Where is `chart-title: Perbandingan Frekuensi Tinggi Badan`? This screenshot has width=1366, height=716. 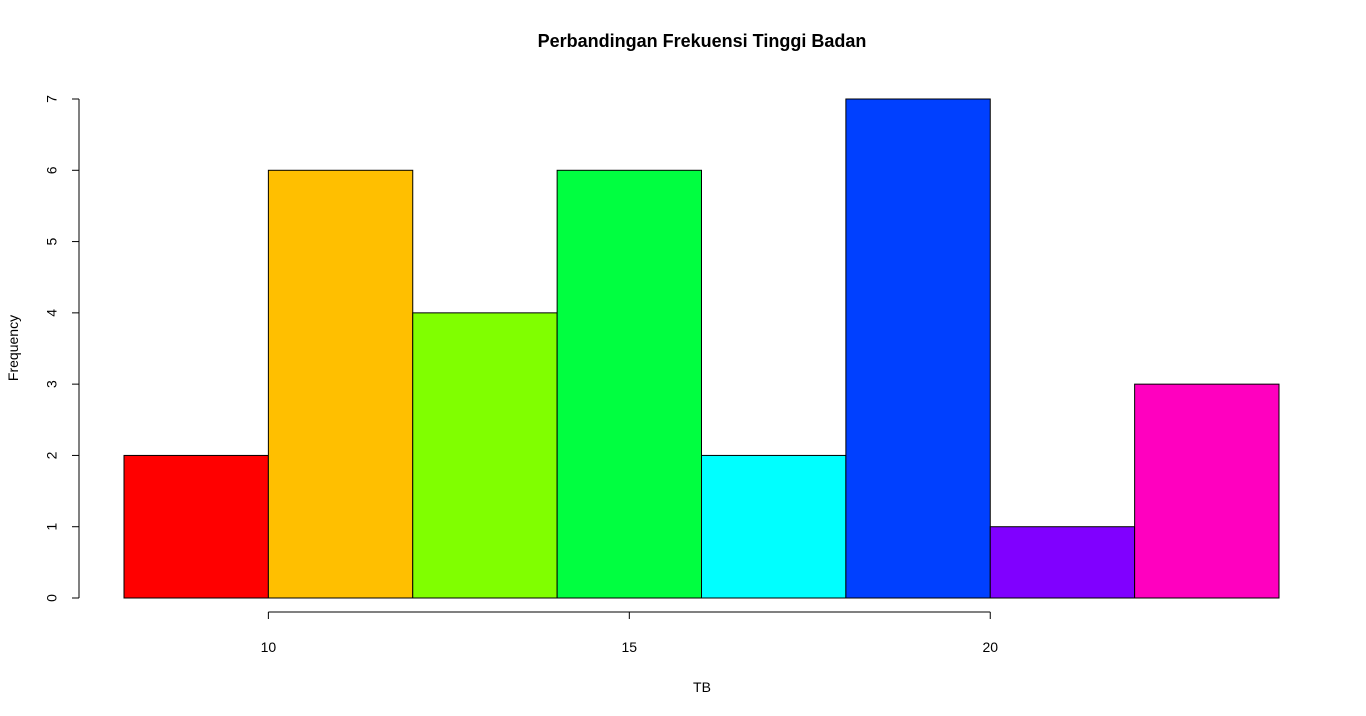 chart-title: Perbandingan Frekuensi Tinggi Badan is located at coordinates (702, 41).